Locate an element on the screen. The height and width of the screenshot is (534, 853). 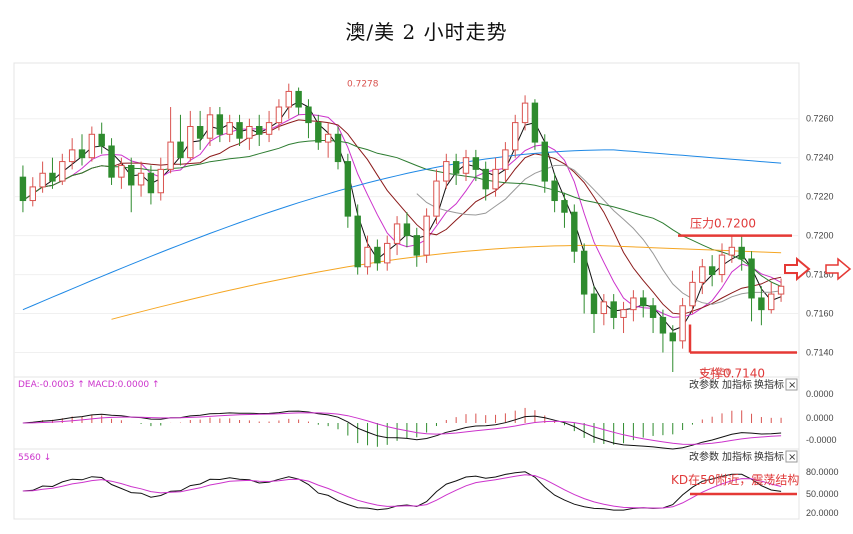
resistance-label: 压力0.7200 is located at coordinates (723, 224).